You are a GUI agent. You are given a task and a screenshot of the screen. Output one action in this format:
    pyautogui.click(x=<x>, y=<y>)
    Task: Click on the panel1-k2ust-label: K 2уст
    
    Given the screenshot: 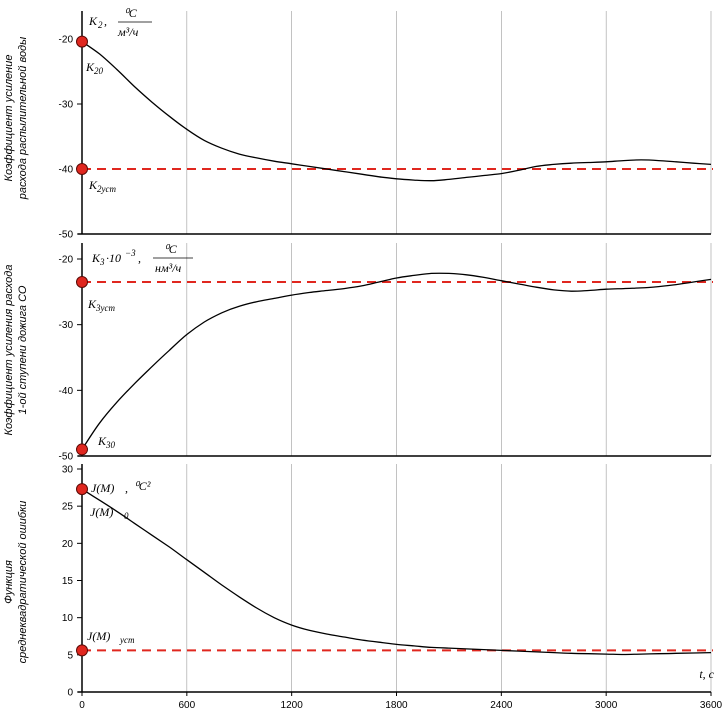 What is the action you would take?
    pyautogui.click(x=102, y=186)
    